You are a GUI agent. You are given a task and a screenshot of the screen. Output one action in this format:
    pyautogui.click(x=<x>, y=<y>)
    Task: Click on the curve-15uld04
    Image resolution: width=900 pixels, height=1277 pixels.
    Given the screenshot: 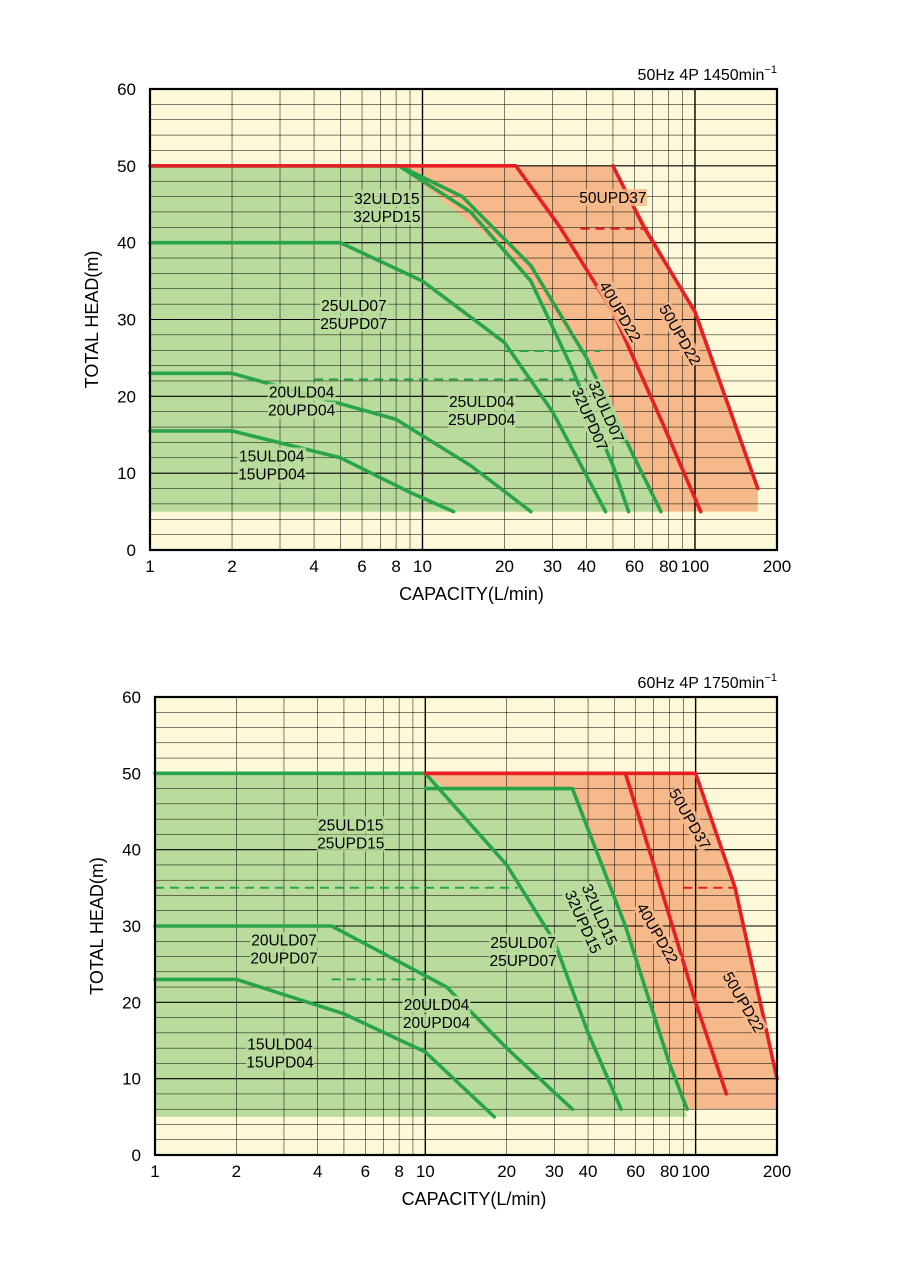 What is the action you would take?
    pyautogui.click(x=302, y=471)
    